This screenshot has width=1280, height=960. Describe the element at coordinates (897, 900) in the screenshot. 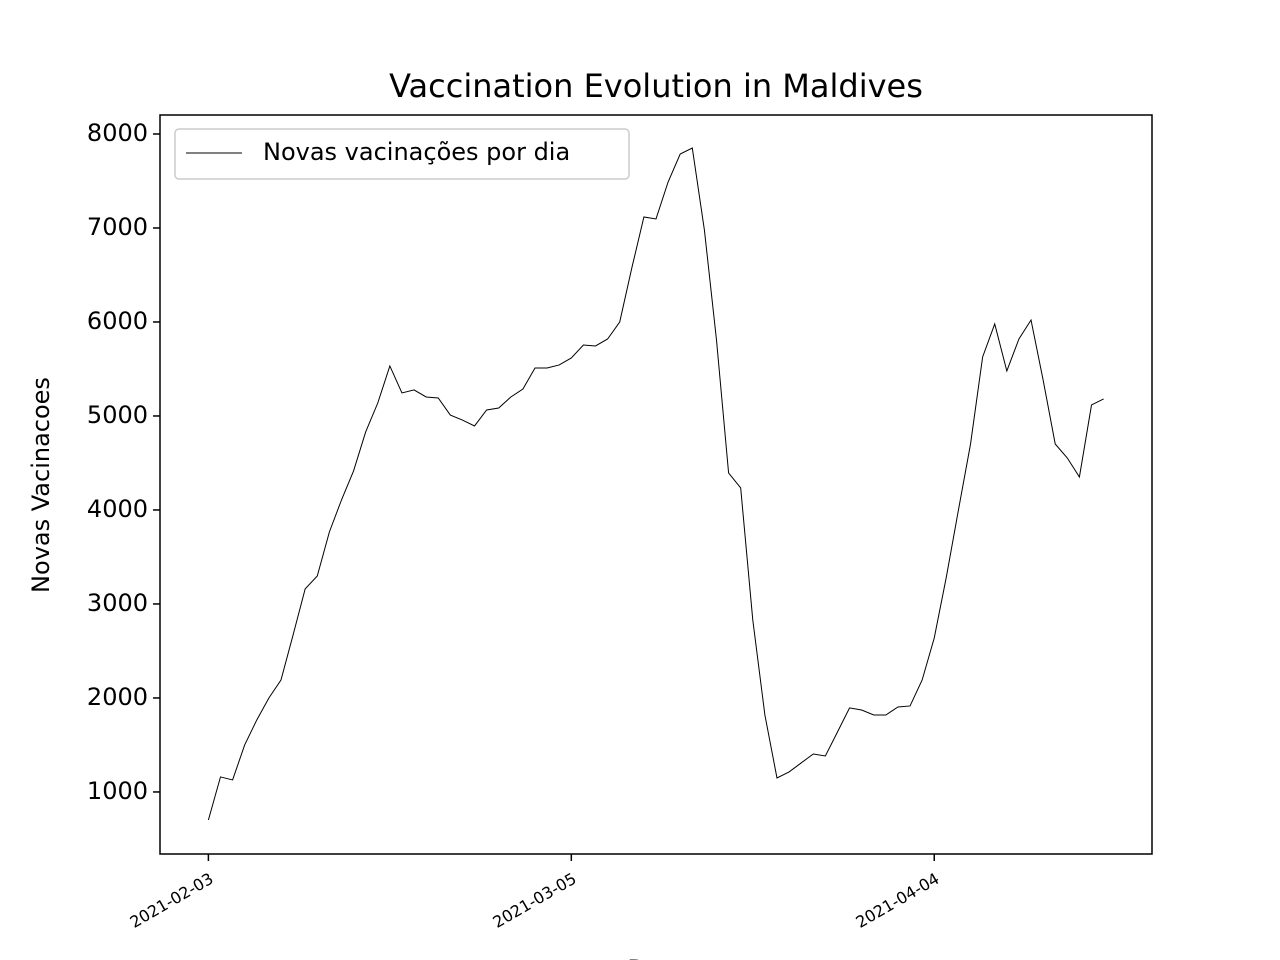

I see `x-tick-label: 2021-04-04` at that location.